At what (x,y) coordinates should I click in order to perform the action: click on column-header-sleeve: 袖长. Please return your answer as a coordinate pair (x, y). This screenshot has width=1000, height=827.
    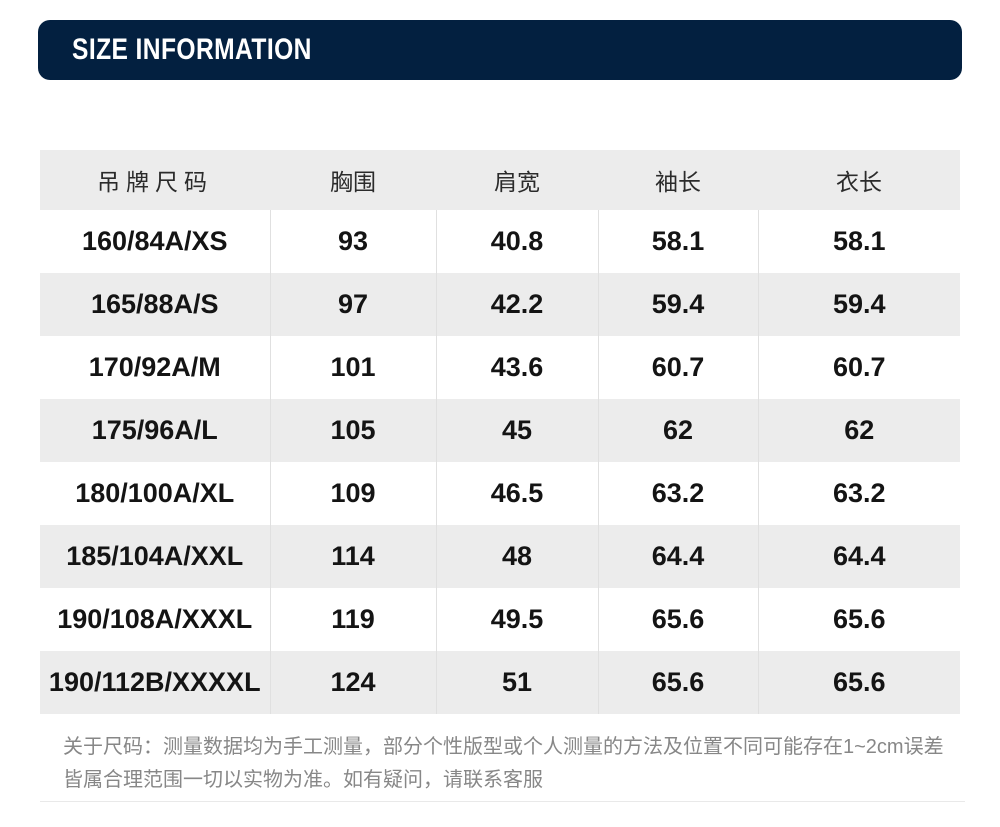
    Looking at the image, I should click on (678, 180).